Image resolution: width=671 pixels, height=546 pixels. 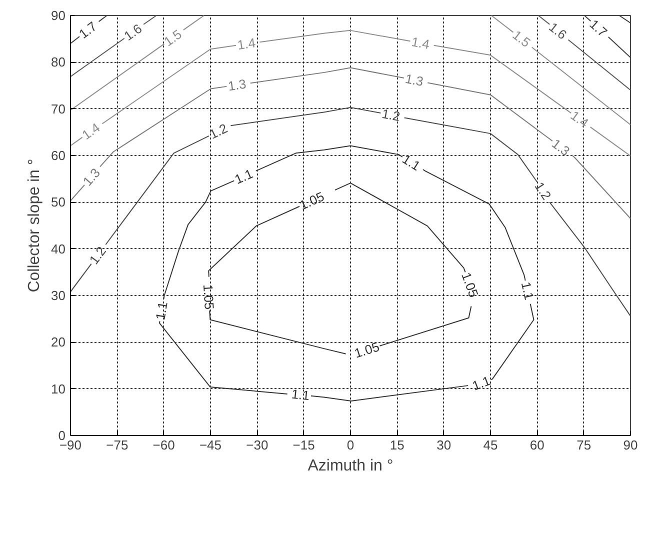 I want to click on x-tick-label: −60, so click(x=163, y=445).